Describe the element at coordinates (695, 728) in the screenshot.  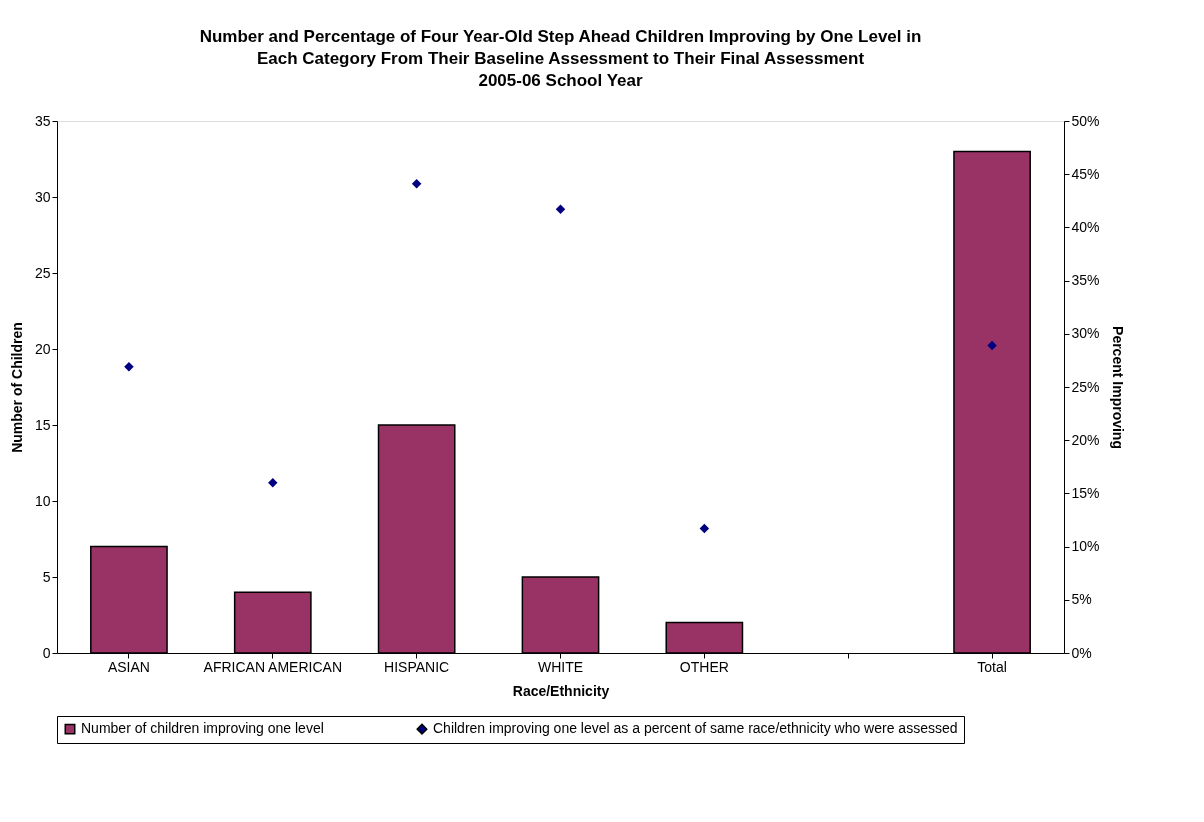
I see `legend-label: Children improving one level as a percent of same race/ethnicity who were assessed` at that location.